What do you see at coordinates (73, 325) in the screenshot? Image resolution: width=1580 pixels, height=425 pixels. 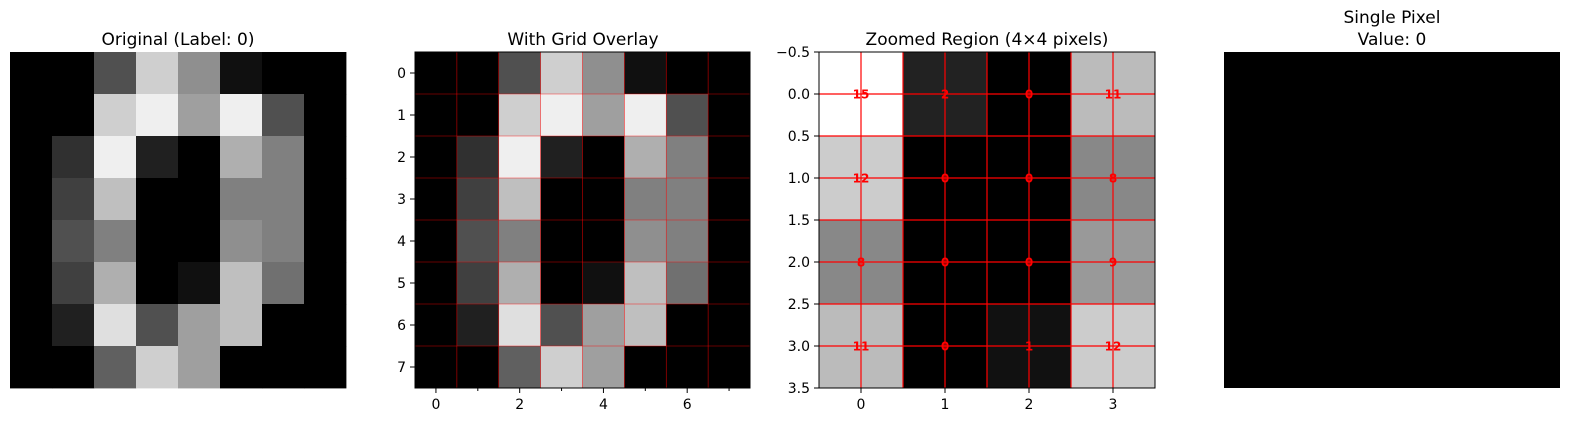 I see `p1-cell-r6-c1` at bounding box center [73, 325].